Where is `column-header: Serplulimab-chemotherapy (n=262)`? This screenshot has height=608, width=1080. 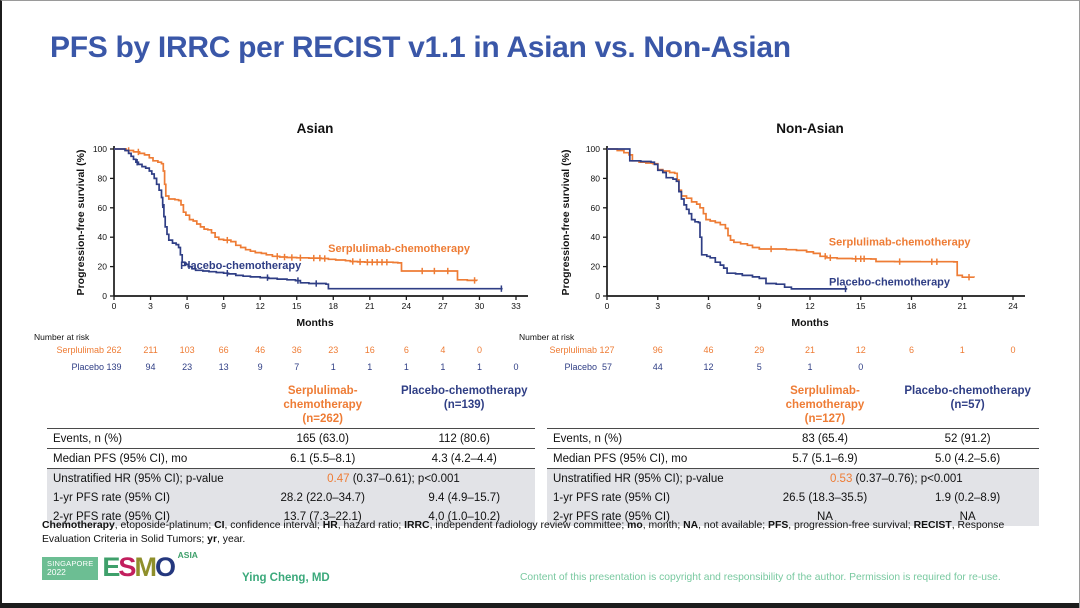 column-header: Serplulimab-chemotherapy (n=262) is located at coordinates (323, 405).